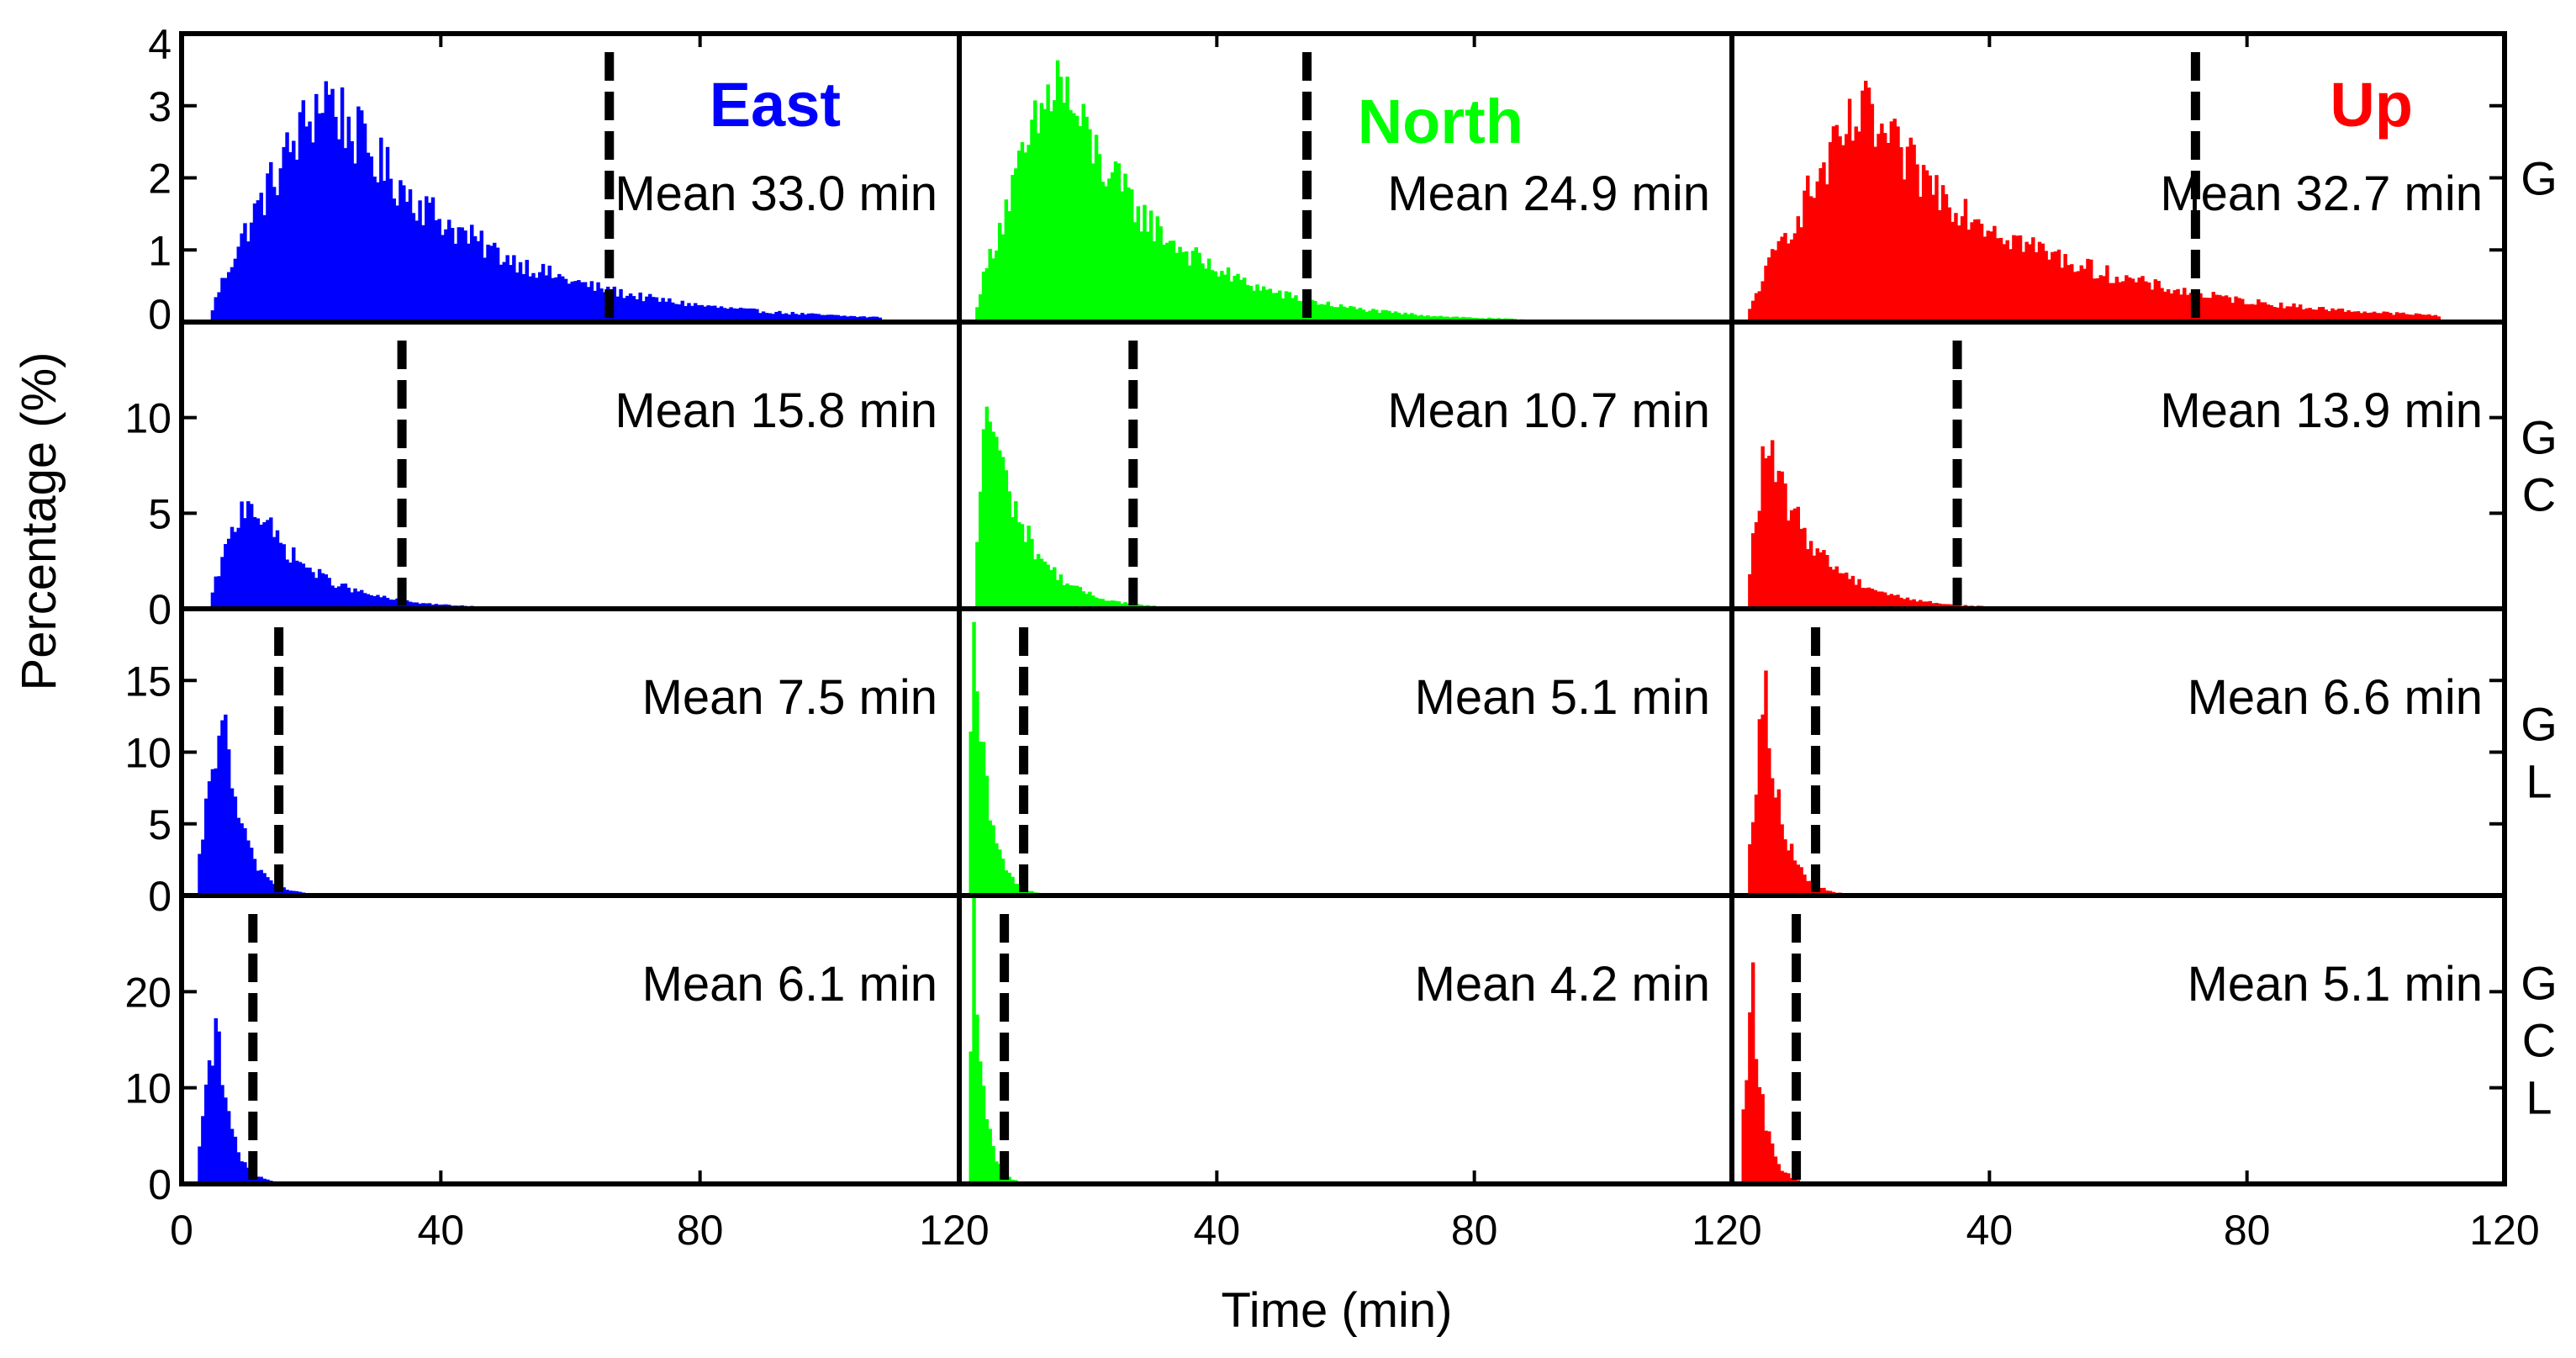  What do you see at coordinates (1096, 508) in the screenshot?
I see `histogram-north-row2` at bounding box center [1096, 508].